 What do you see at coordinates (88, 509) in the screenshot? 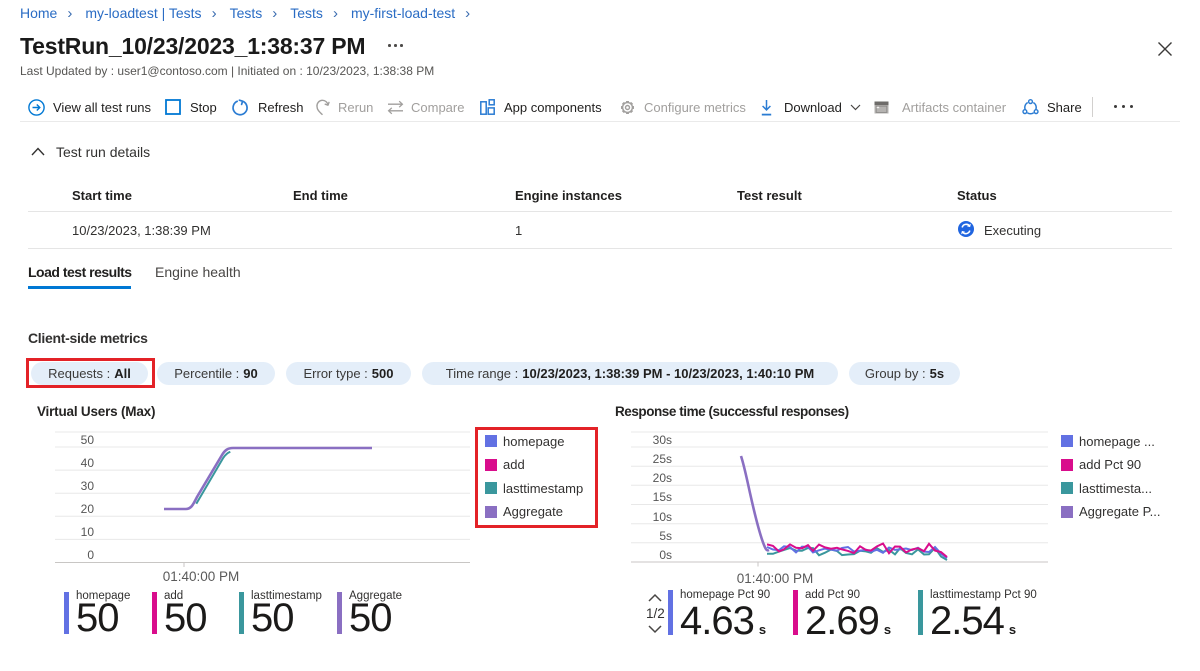
I see `svg-text: 20` at bounding box center [88, 509].